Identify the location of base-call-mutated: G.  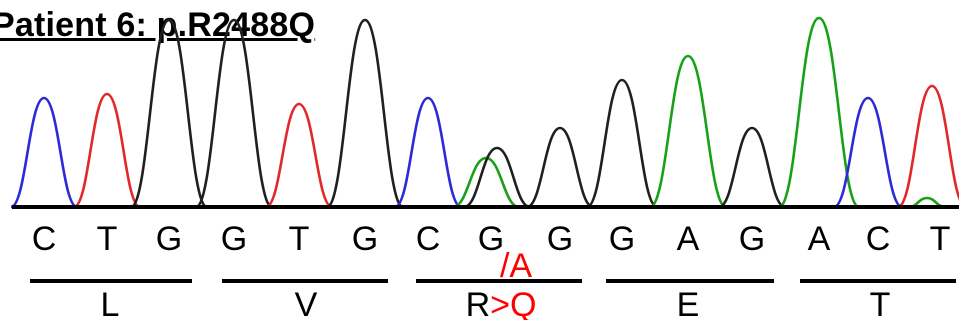
(491, 239).